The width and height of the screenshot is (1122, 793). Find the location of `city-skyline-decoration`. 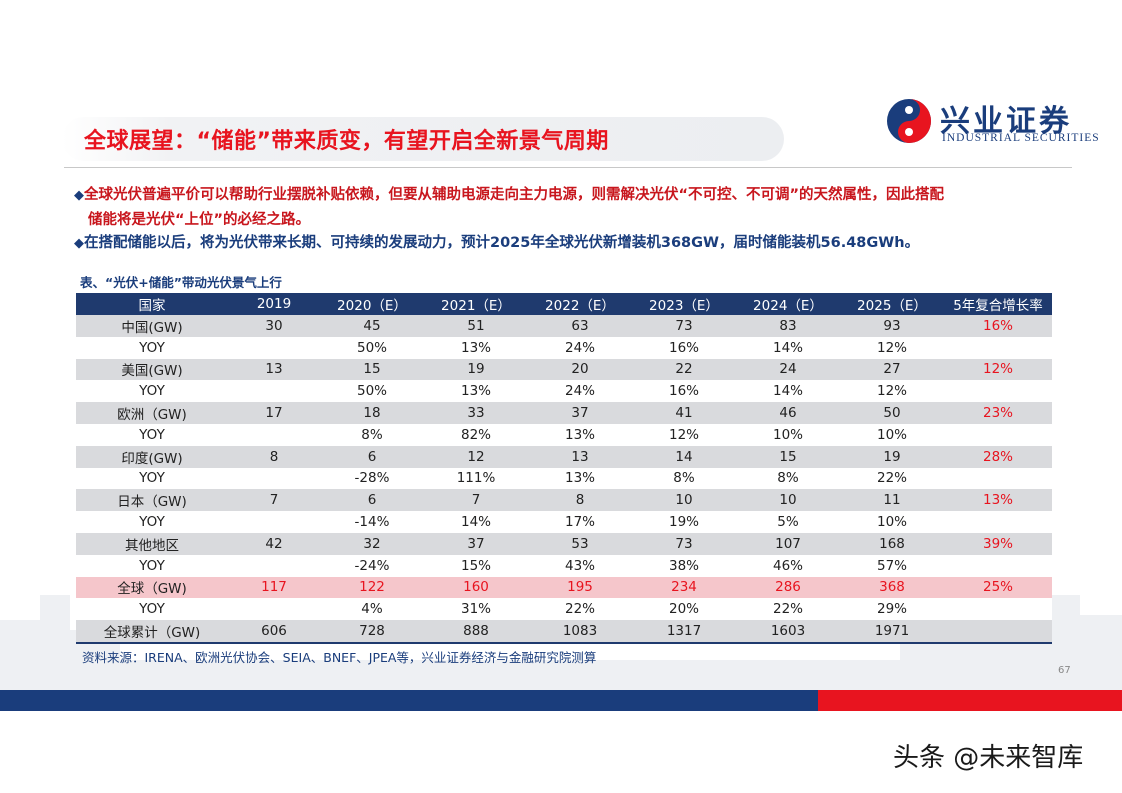

city-skyline-decoration is located at coordinates (561, 640).